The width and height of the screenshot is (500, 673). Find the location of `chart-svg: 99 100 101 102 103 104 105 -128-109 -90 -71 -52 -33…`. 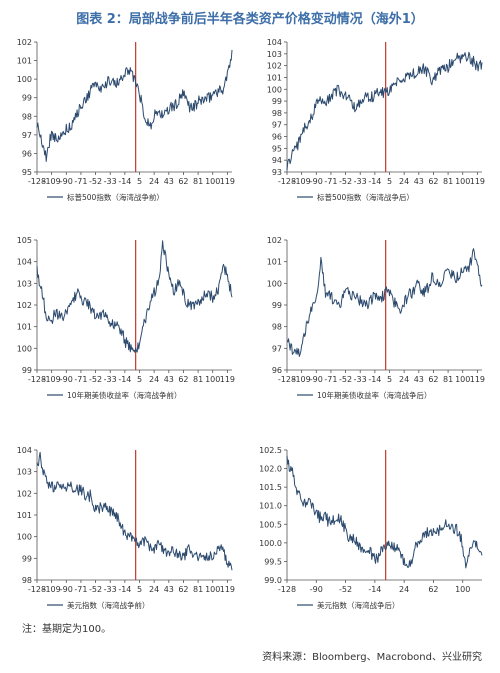

chart-svg: 99 100 101 102 103 104 105 -128-109 -90 -71 -52 -33… is located at coordinates (126, 318).